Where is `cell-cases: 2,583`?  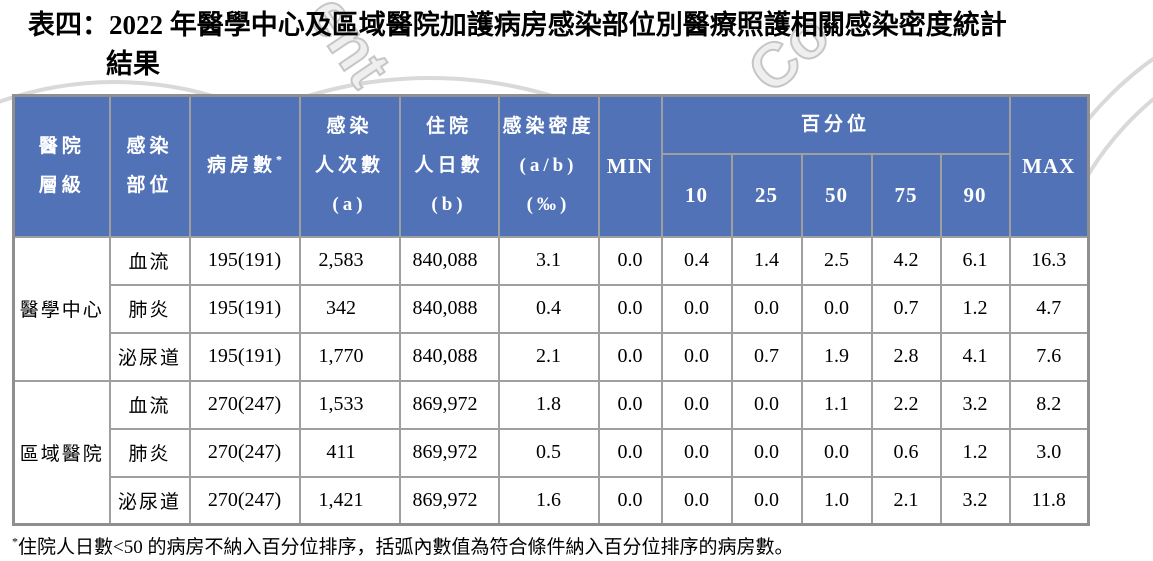 cell-cases: 2,583 is located at coordinates (349, 260).